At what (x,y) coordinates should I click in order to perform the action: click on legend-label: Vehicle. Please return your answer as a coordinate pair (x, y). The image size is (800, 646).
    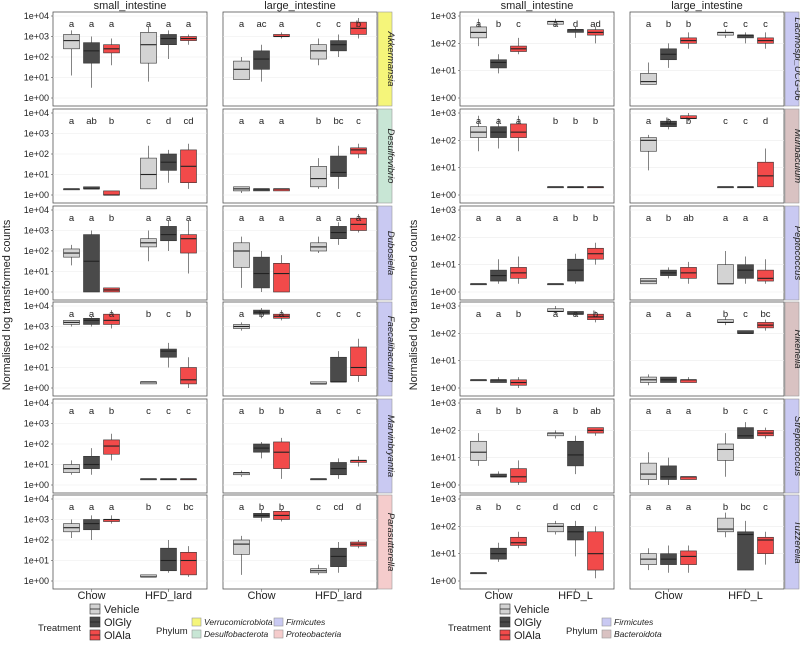
    Looking at the image, I should click on (121, 610).